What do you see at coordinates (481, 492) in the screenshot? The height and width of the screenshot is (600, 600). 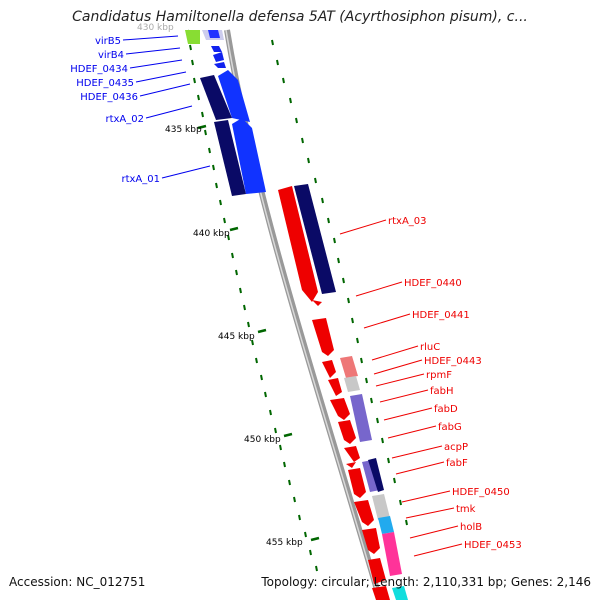 I see `gene-label-right: HDEF_0450` at bounding box center [481, 492].